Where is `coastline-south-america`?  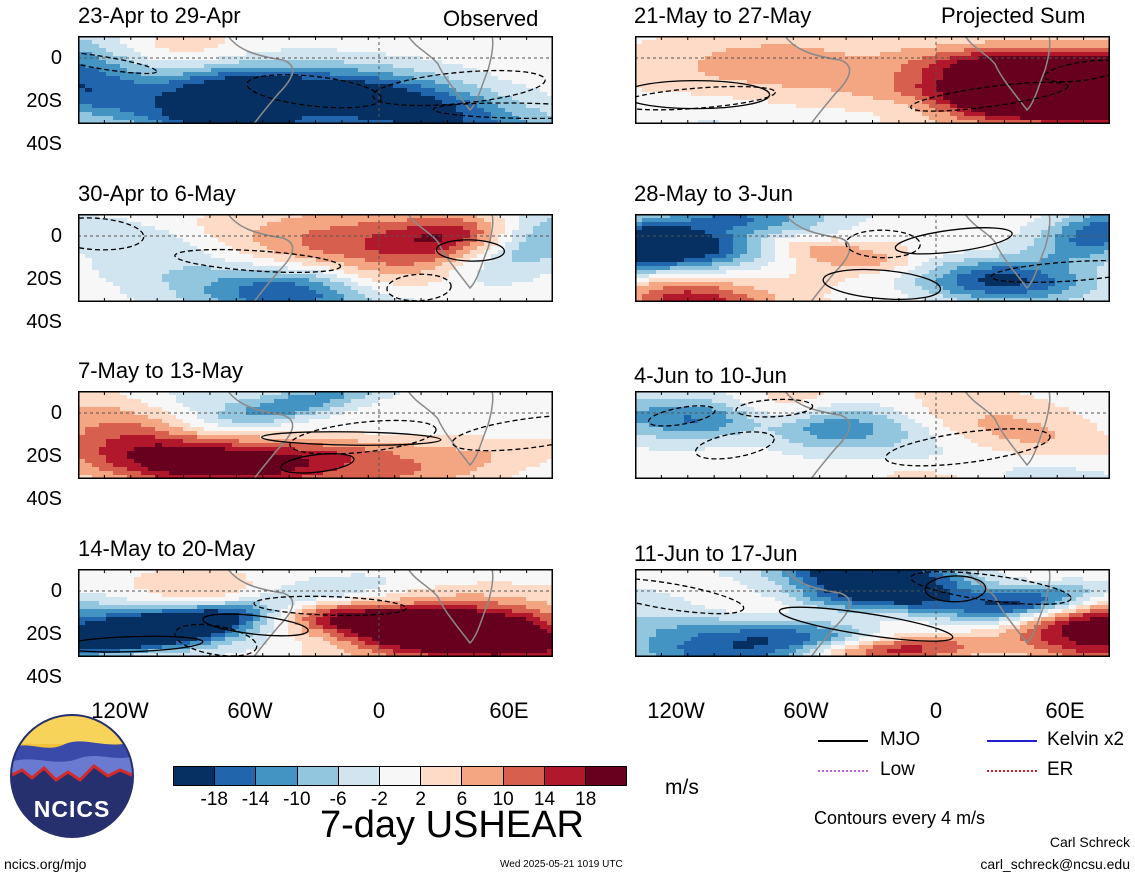
coastline-south-america is located at coordinates (260, 258).